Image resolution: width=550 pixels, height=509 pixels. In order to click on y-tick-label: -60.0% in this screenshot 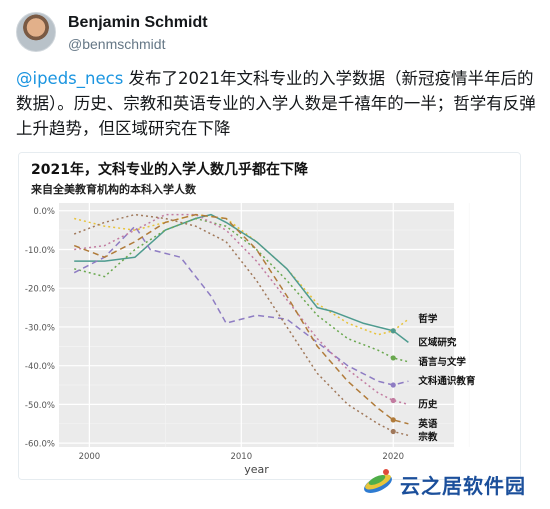, I will do `click(40, 445)`.